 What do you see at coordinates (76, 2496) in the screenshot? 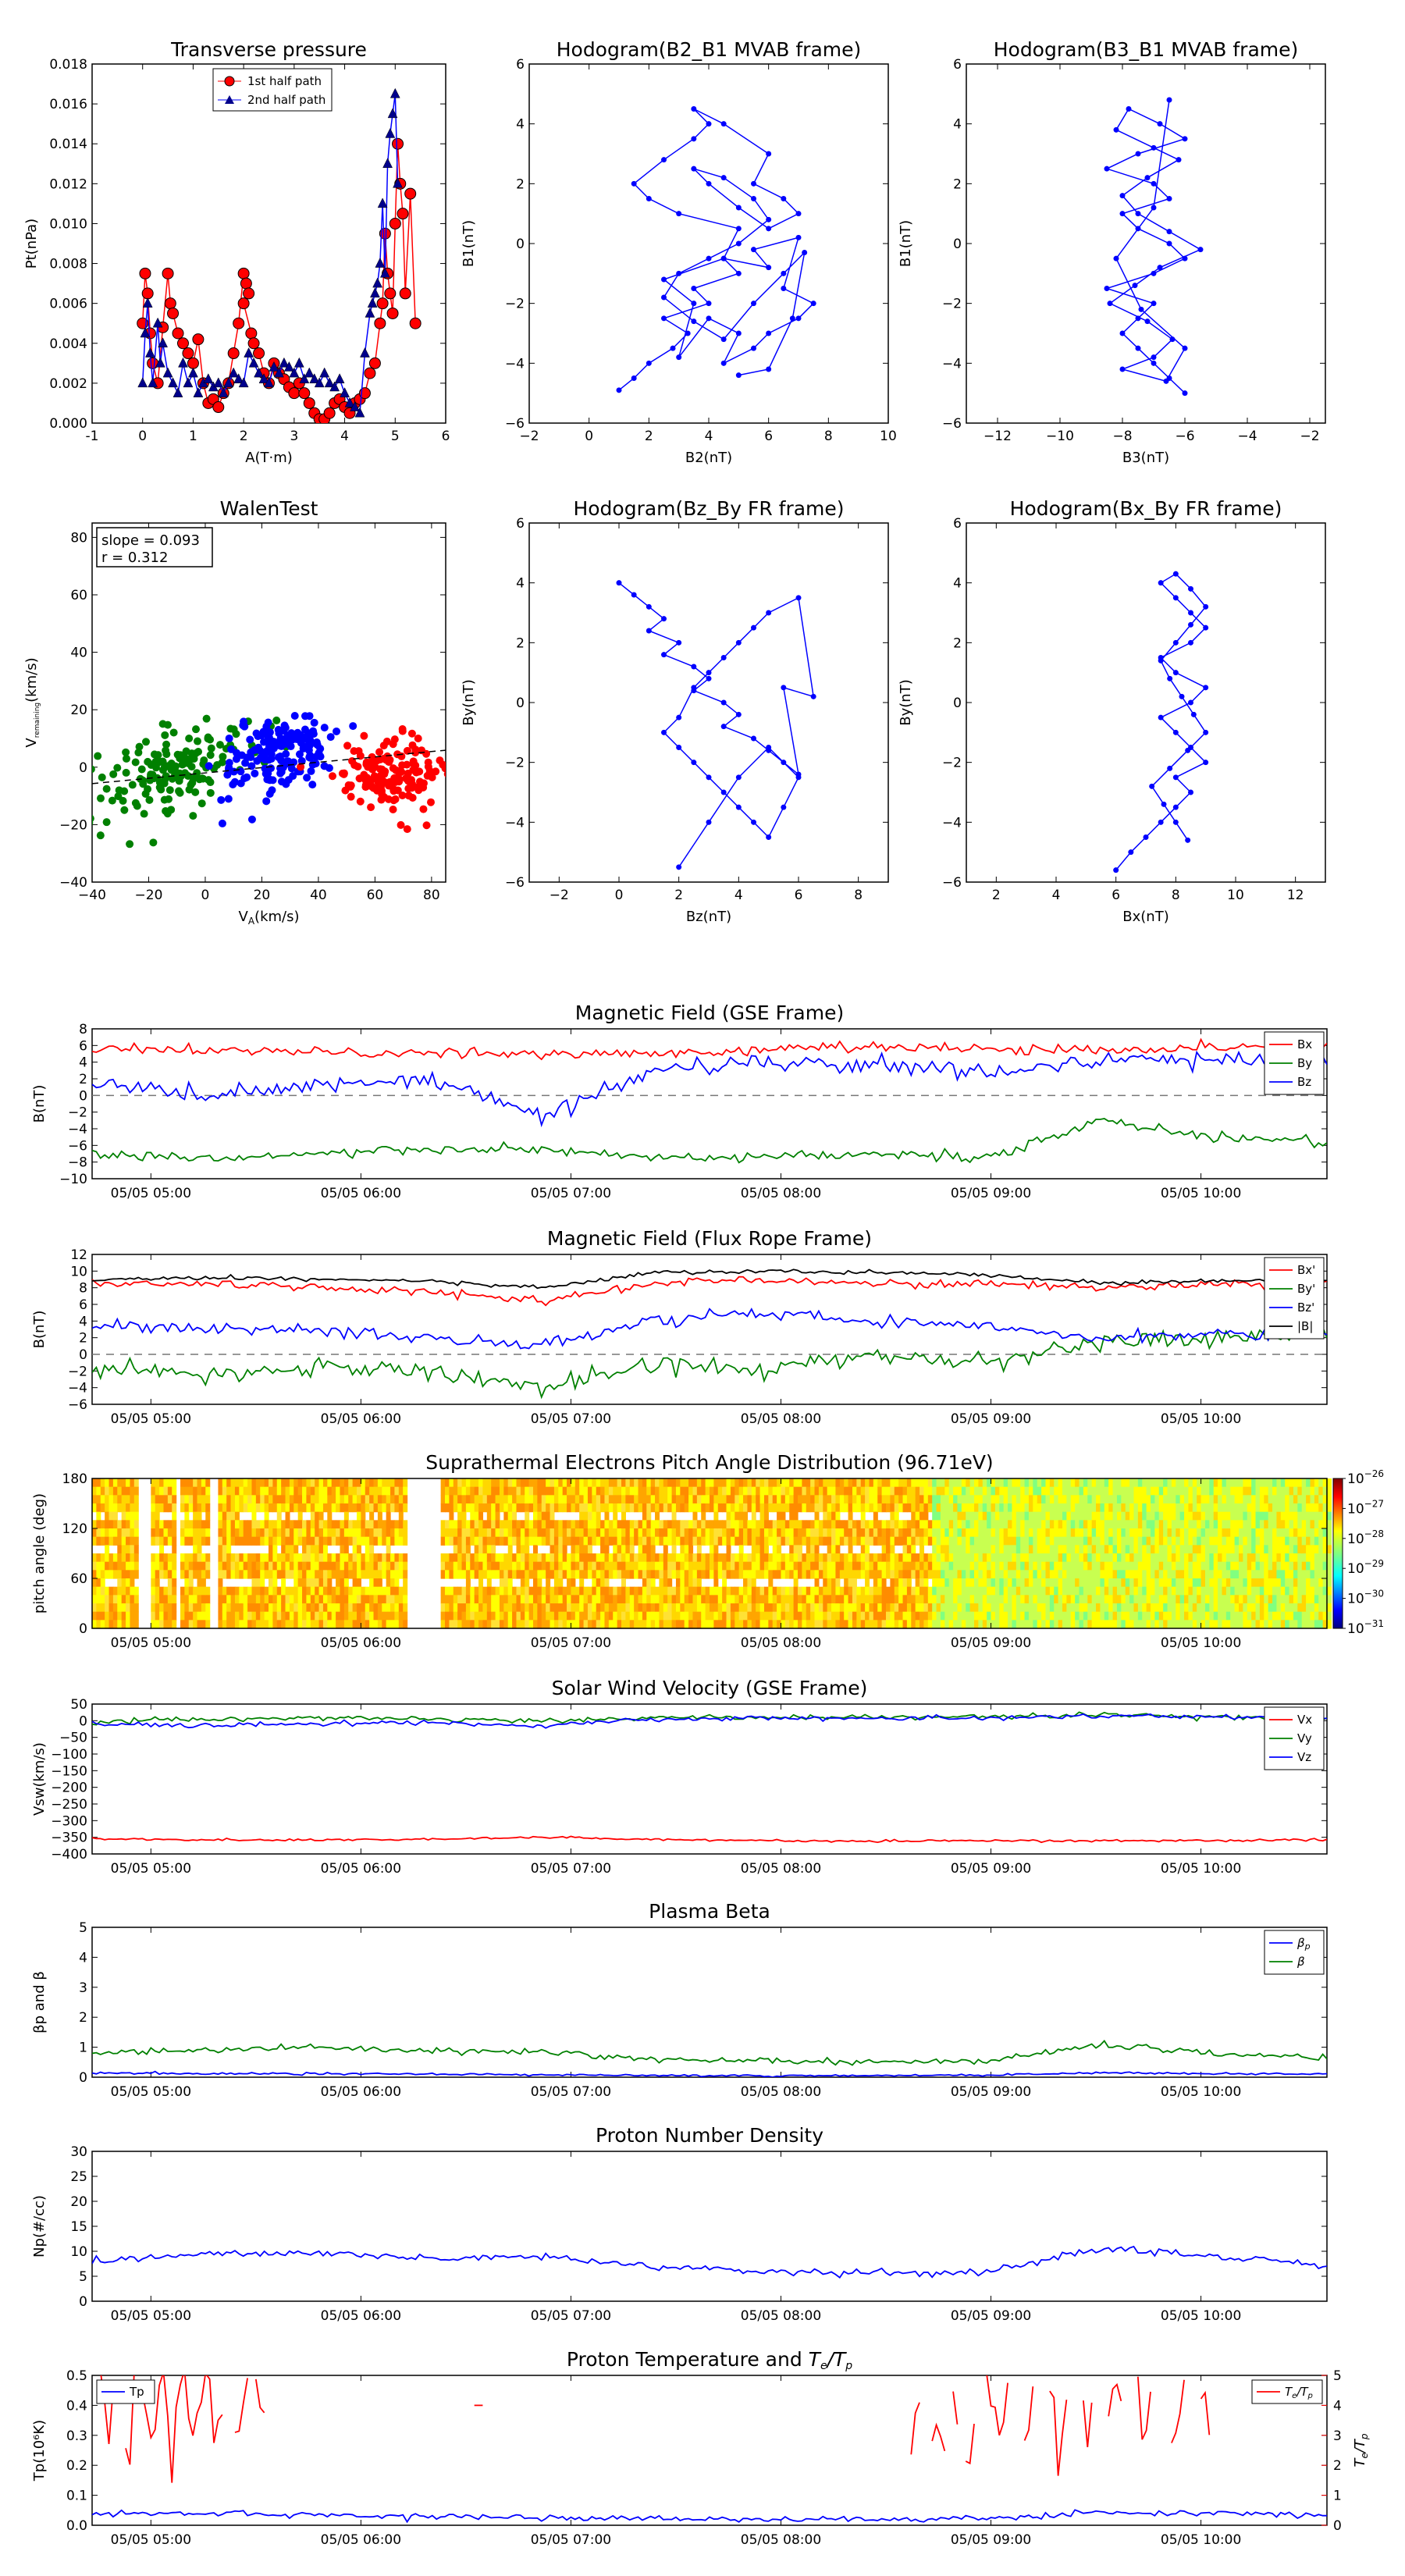
I see `y-tick-label: 0.1` at bounding box center [76, 2496].